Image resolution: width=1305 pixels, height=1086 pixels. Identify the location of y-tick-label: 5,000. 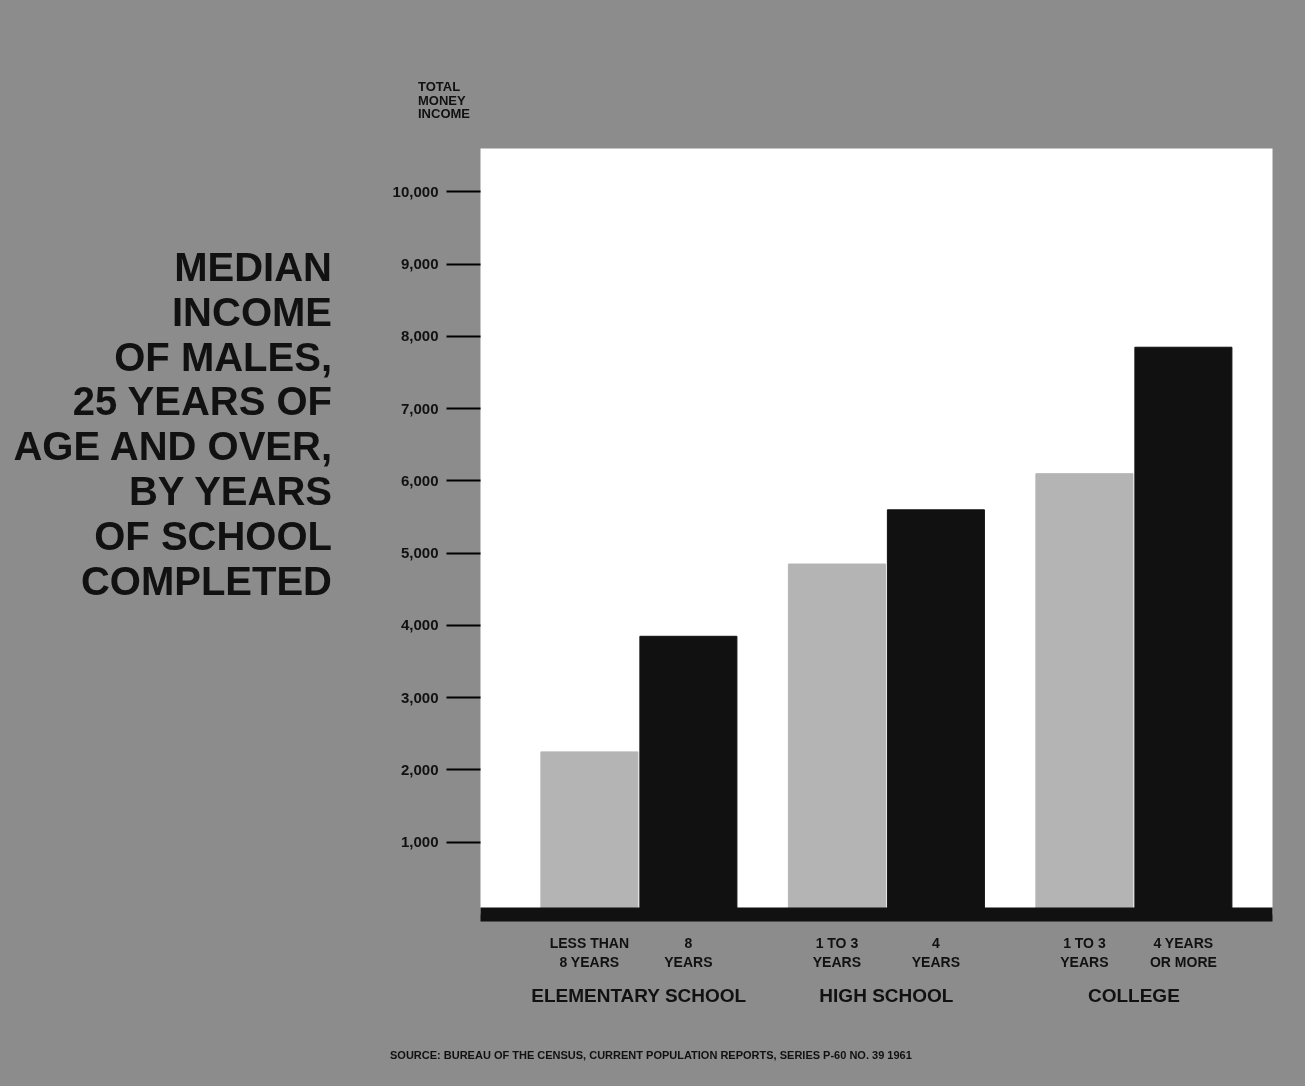
(419, 553).